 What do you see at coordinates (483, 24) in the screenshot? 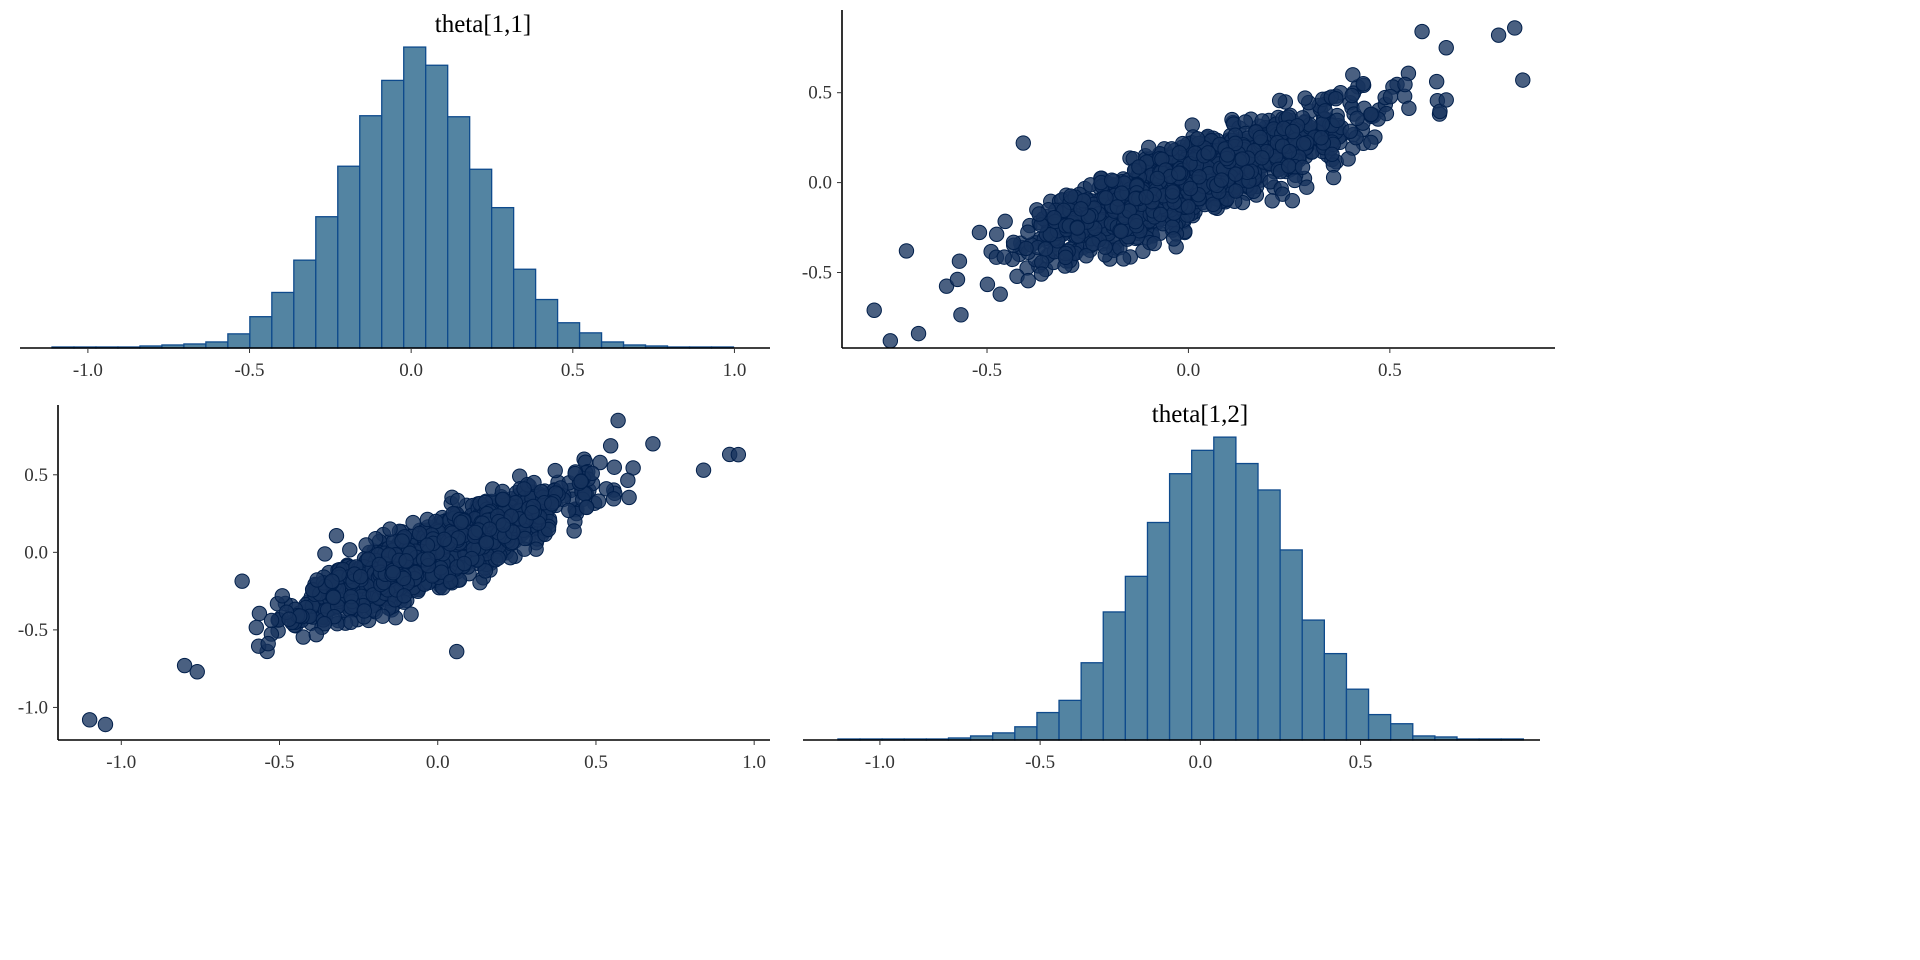
I see `panel-title: theta[1,1]` at bounding box center [483, 24].